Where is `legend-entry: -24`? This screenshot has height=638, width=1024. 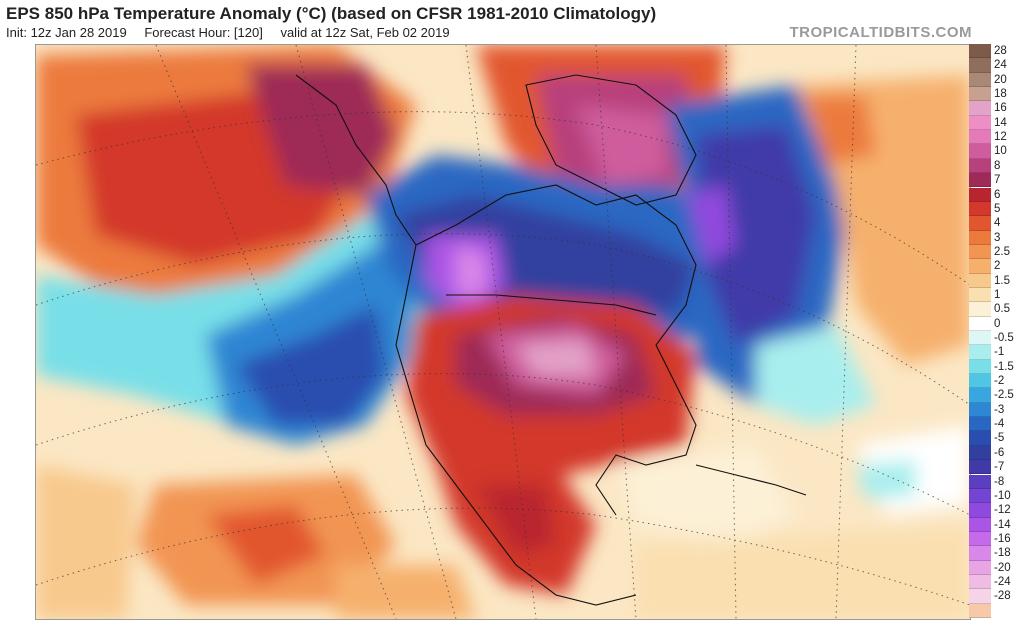 legend-entry: -24 is located at coordinates (996, 582).